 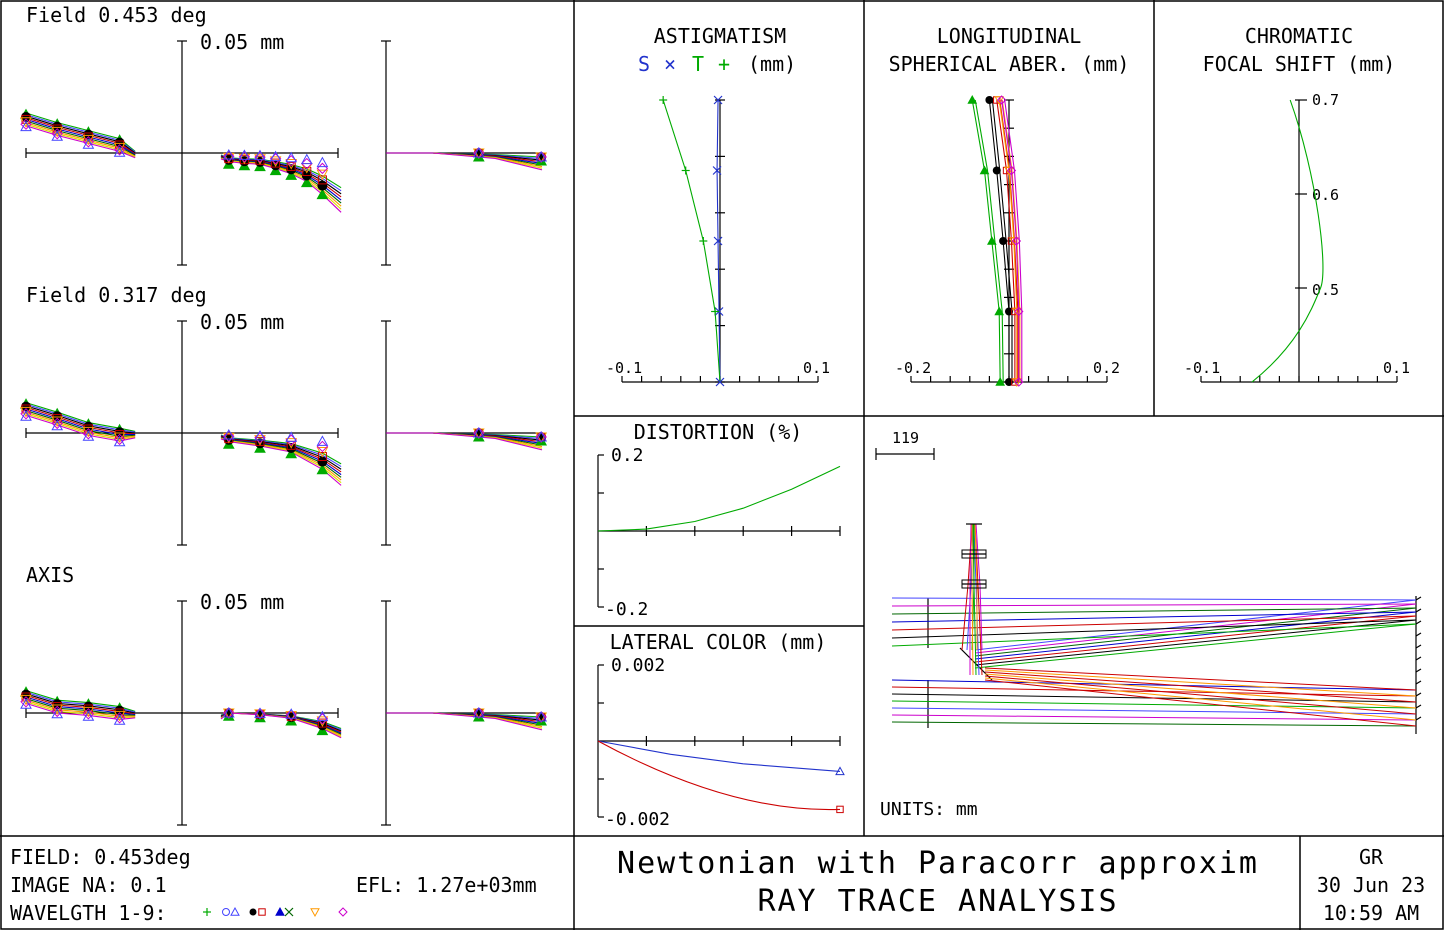 What do you see at coordinates (989, 241) in the screenshot?
I see `long-curve-wl1-b` at bounding box center [989, 241].